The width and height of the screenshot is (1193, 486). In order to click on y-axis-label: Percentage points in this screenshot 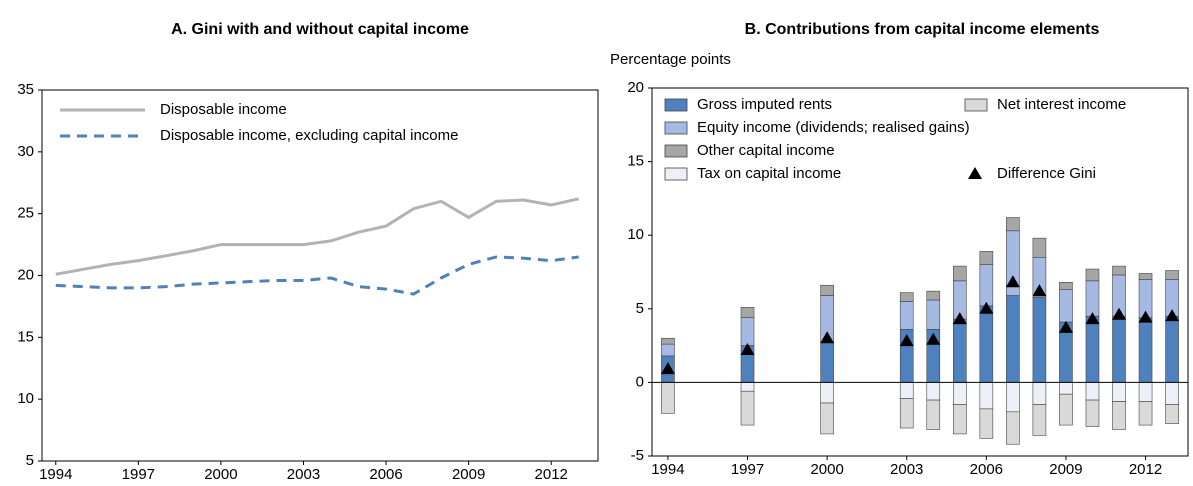, I will do `click(670, 59)`.